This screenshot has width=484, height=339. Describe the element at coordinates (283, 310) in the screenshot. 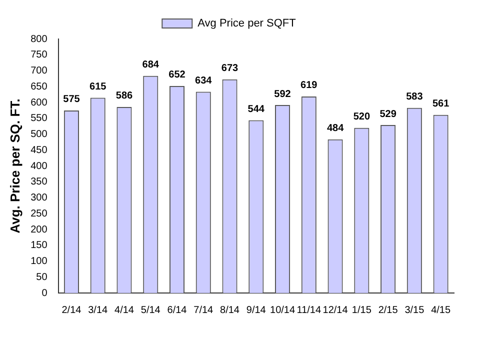

I see `x-tick-label: 10/14` at that location.